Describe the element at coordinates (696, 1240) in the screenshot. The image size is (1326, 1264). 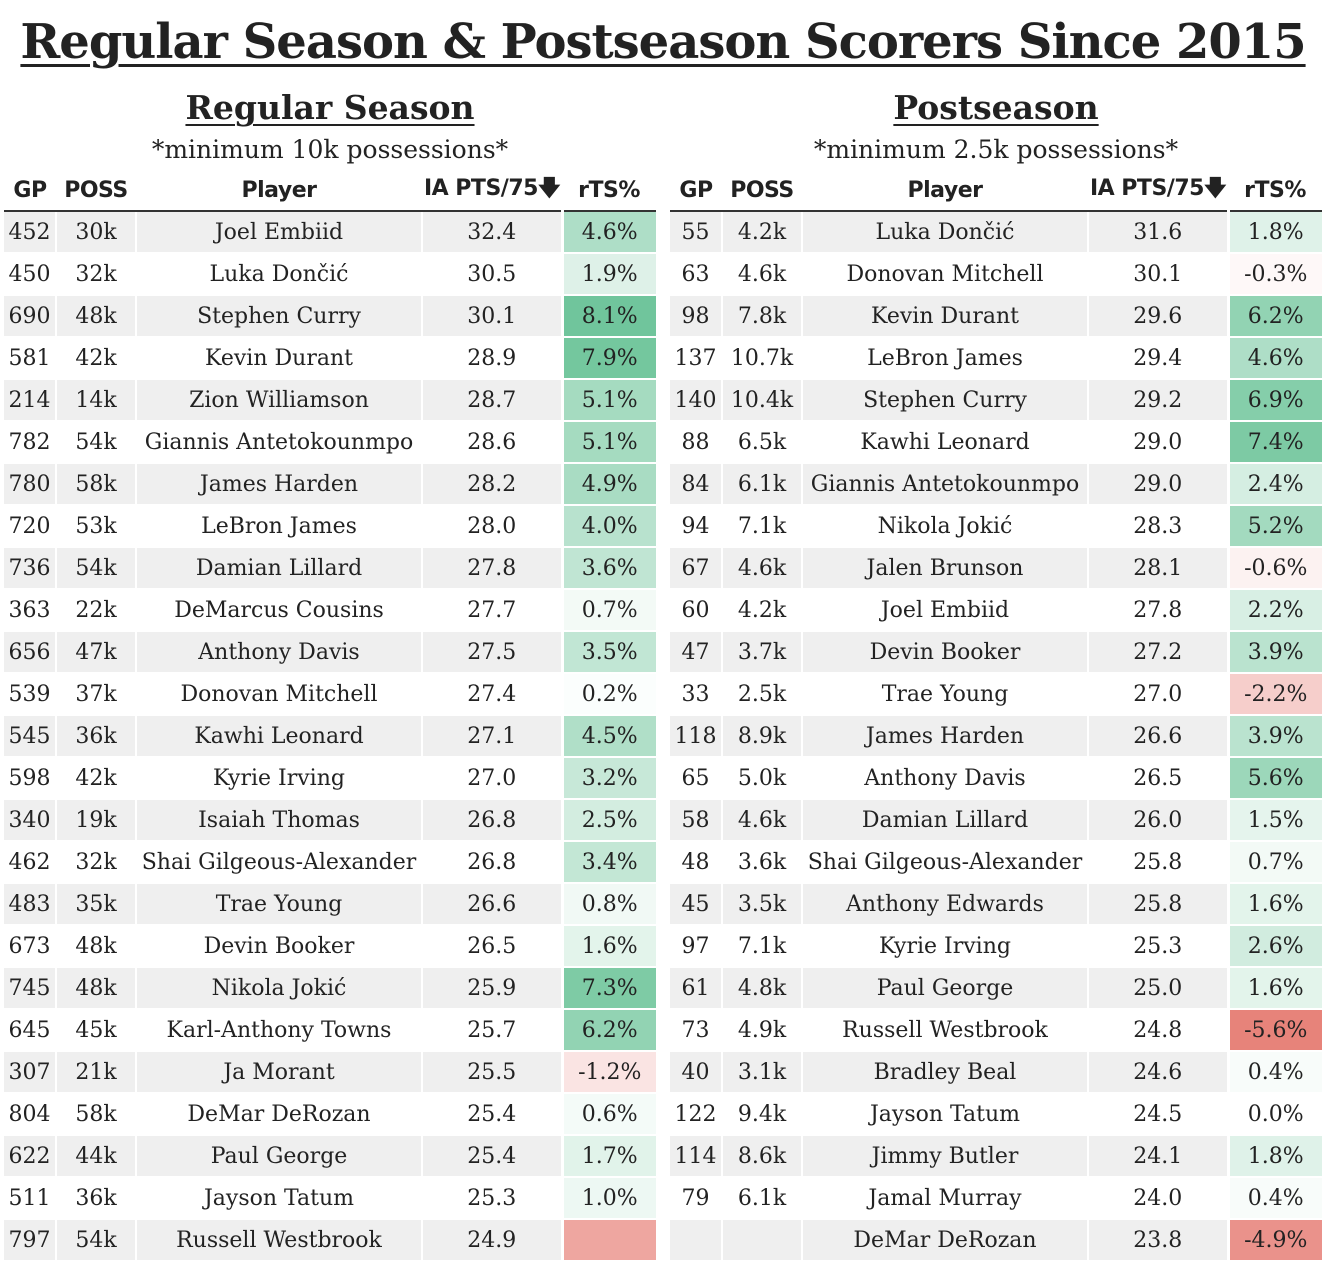
I see `gp-cell` at that location.